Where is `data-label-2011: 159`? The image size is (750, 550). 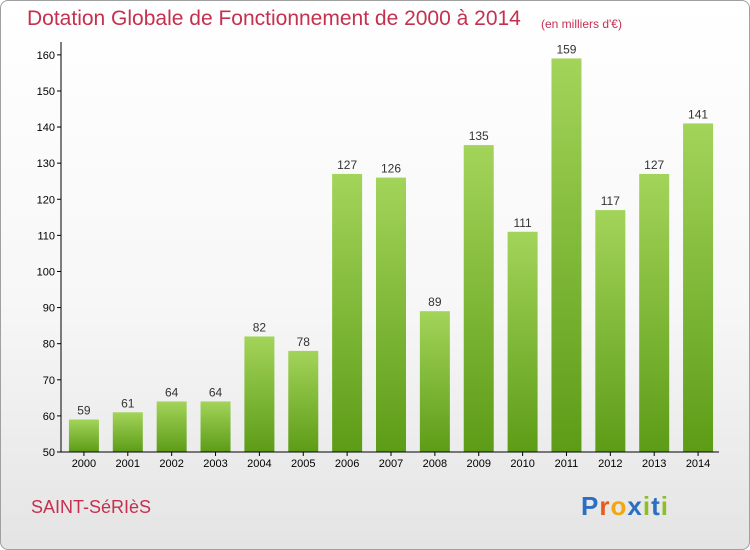
data-label-2011: 159 is located at coordinates (566, 49).